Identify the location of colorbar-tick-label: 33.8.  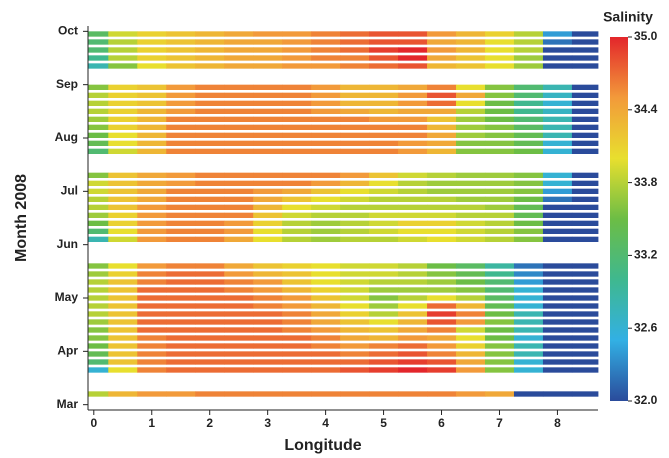
(646, 182).